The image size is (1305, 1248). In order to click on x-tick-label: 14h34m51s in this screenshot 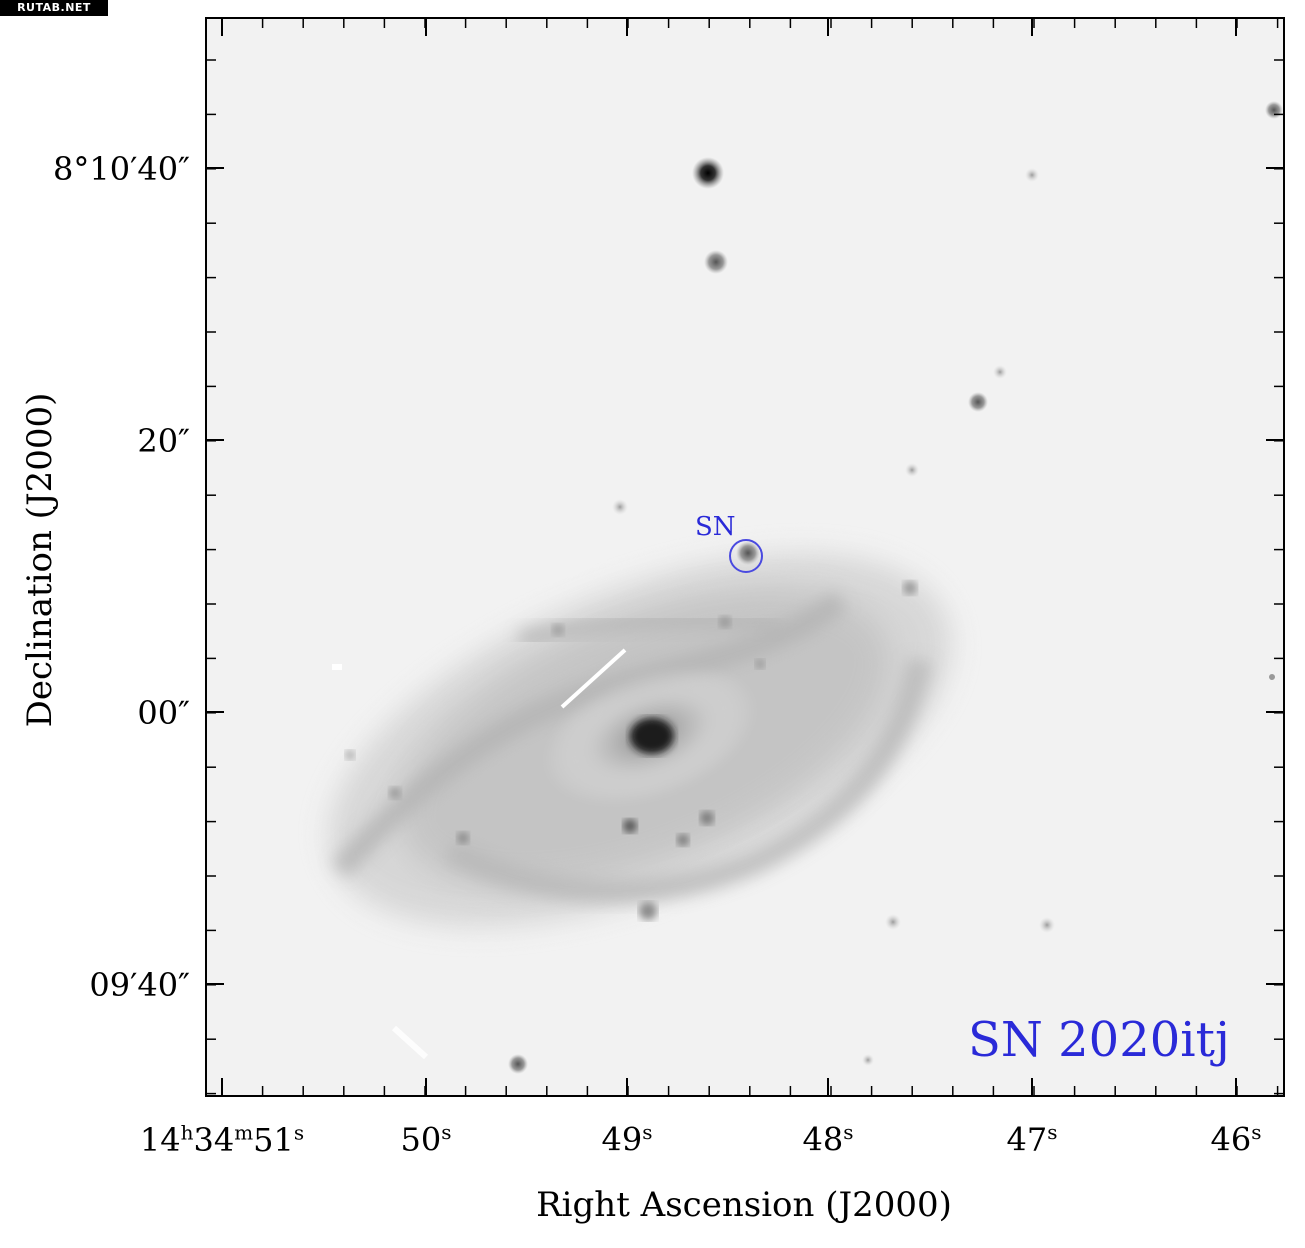, I will do `click(222, 1139)`.